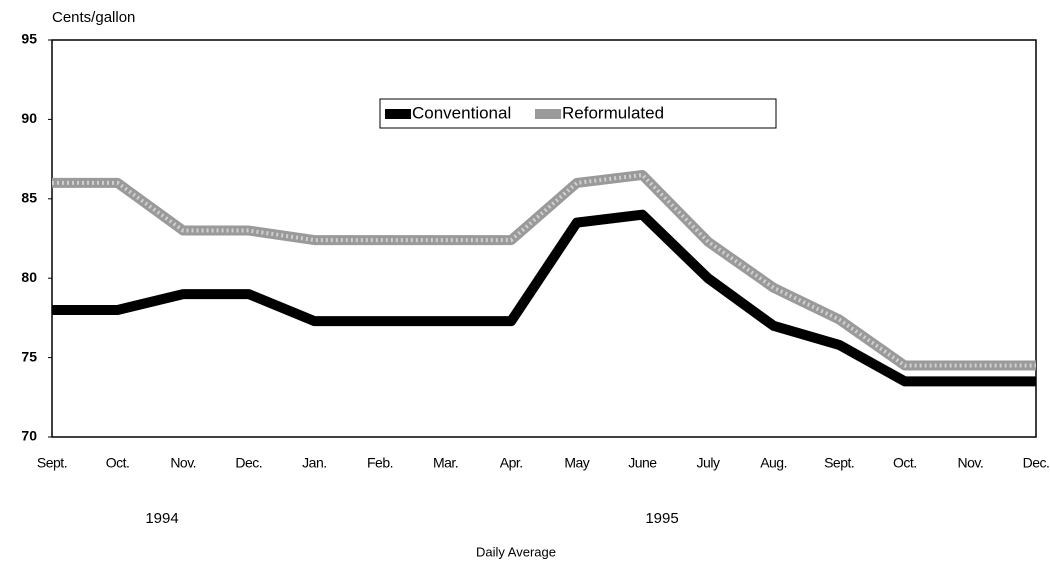 The width and height of the screenshot is (1050, 563). Describe the element at coordinates (613, 112) in the screenshot. I see `legend-label: Reformulated` at that location.